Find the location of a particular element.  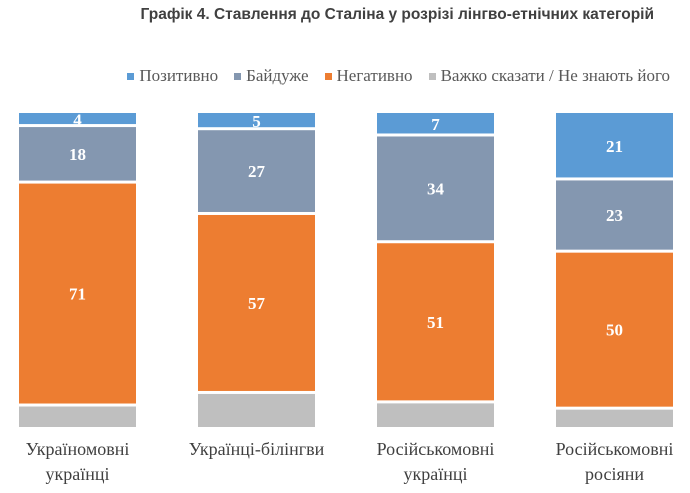

legend-label: Важко сказати / Не знають його is located at coordinates (555, 75).